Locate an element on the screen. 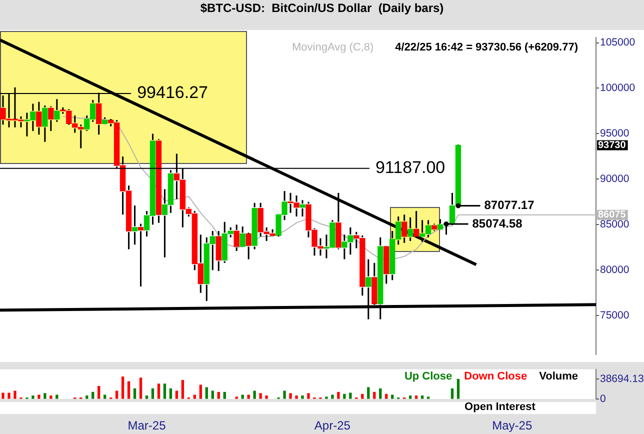  ref-line-label: 91187.00 is located at coordinates (410, 168).